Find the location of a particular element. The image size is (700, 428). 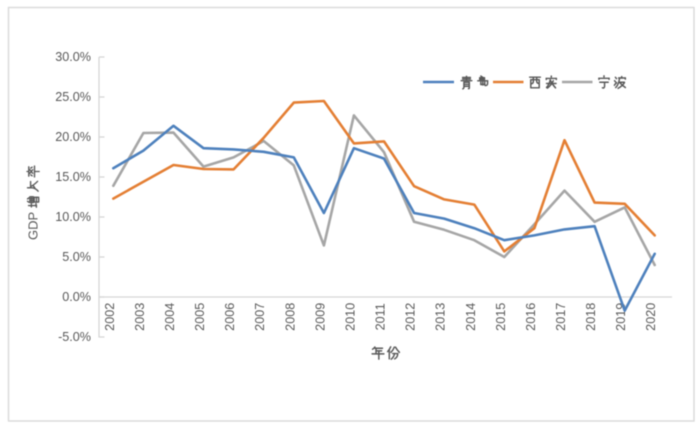

svg-text: 2004 is located at coordinates (170, 317).